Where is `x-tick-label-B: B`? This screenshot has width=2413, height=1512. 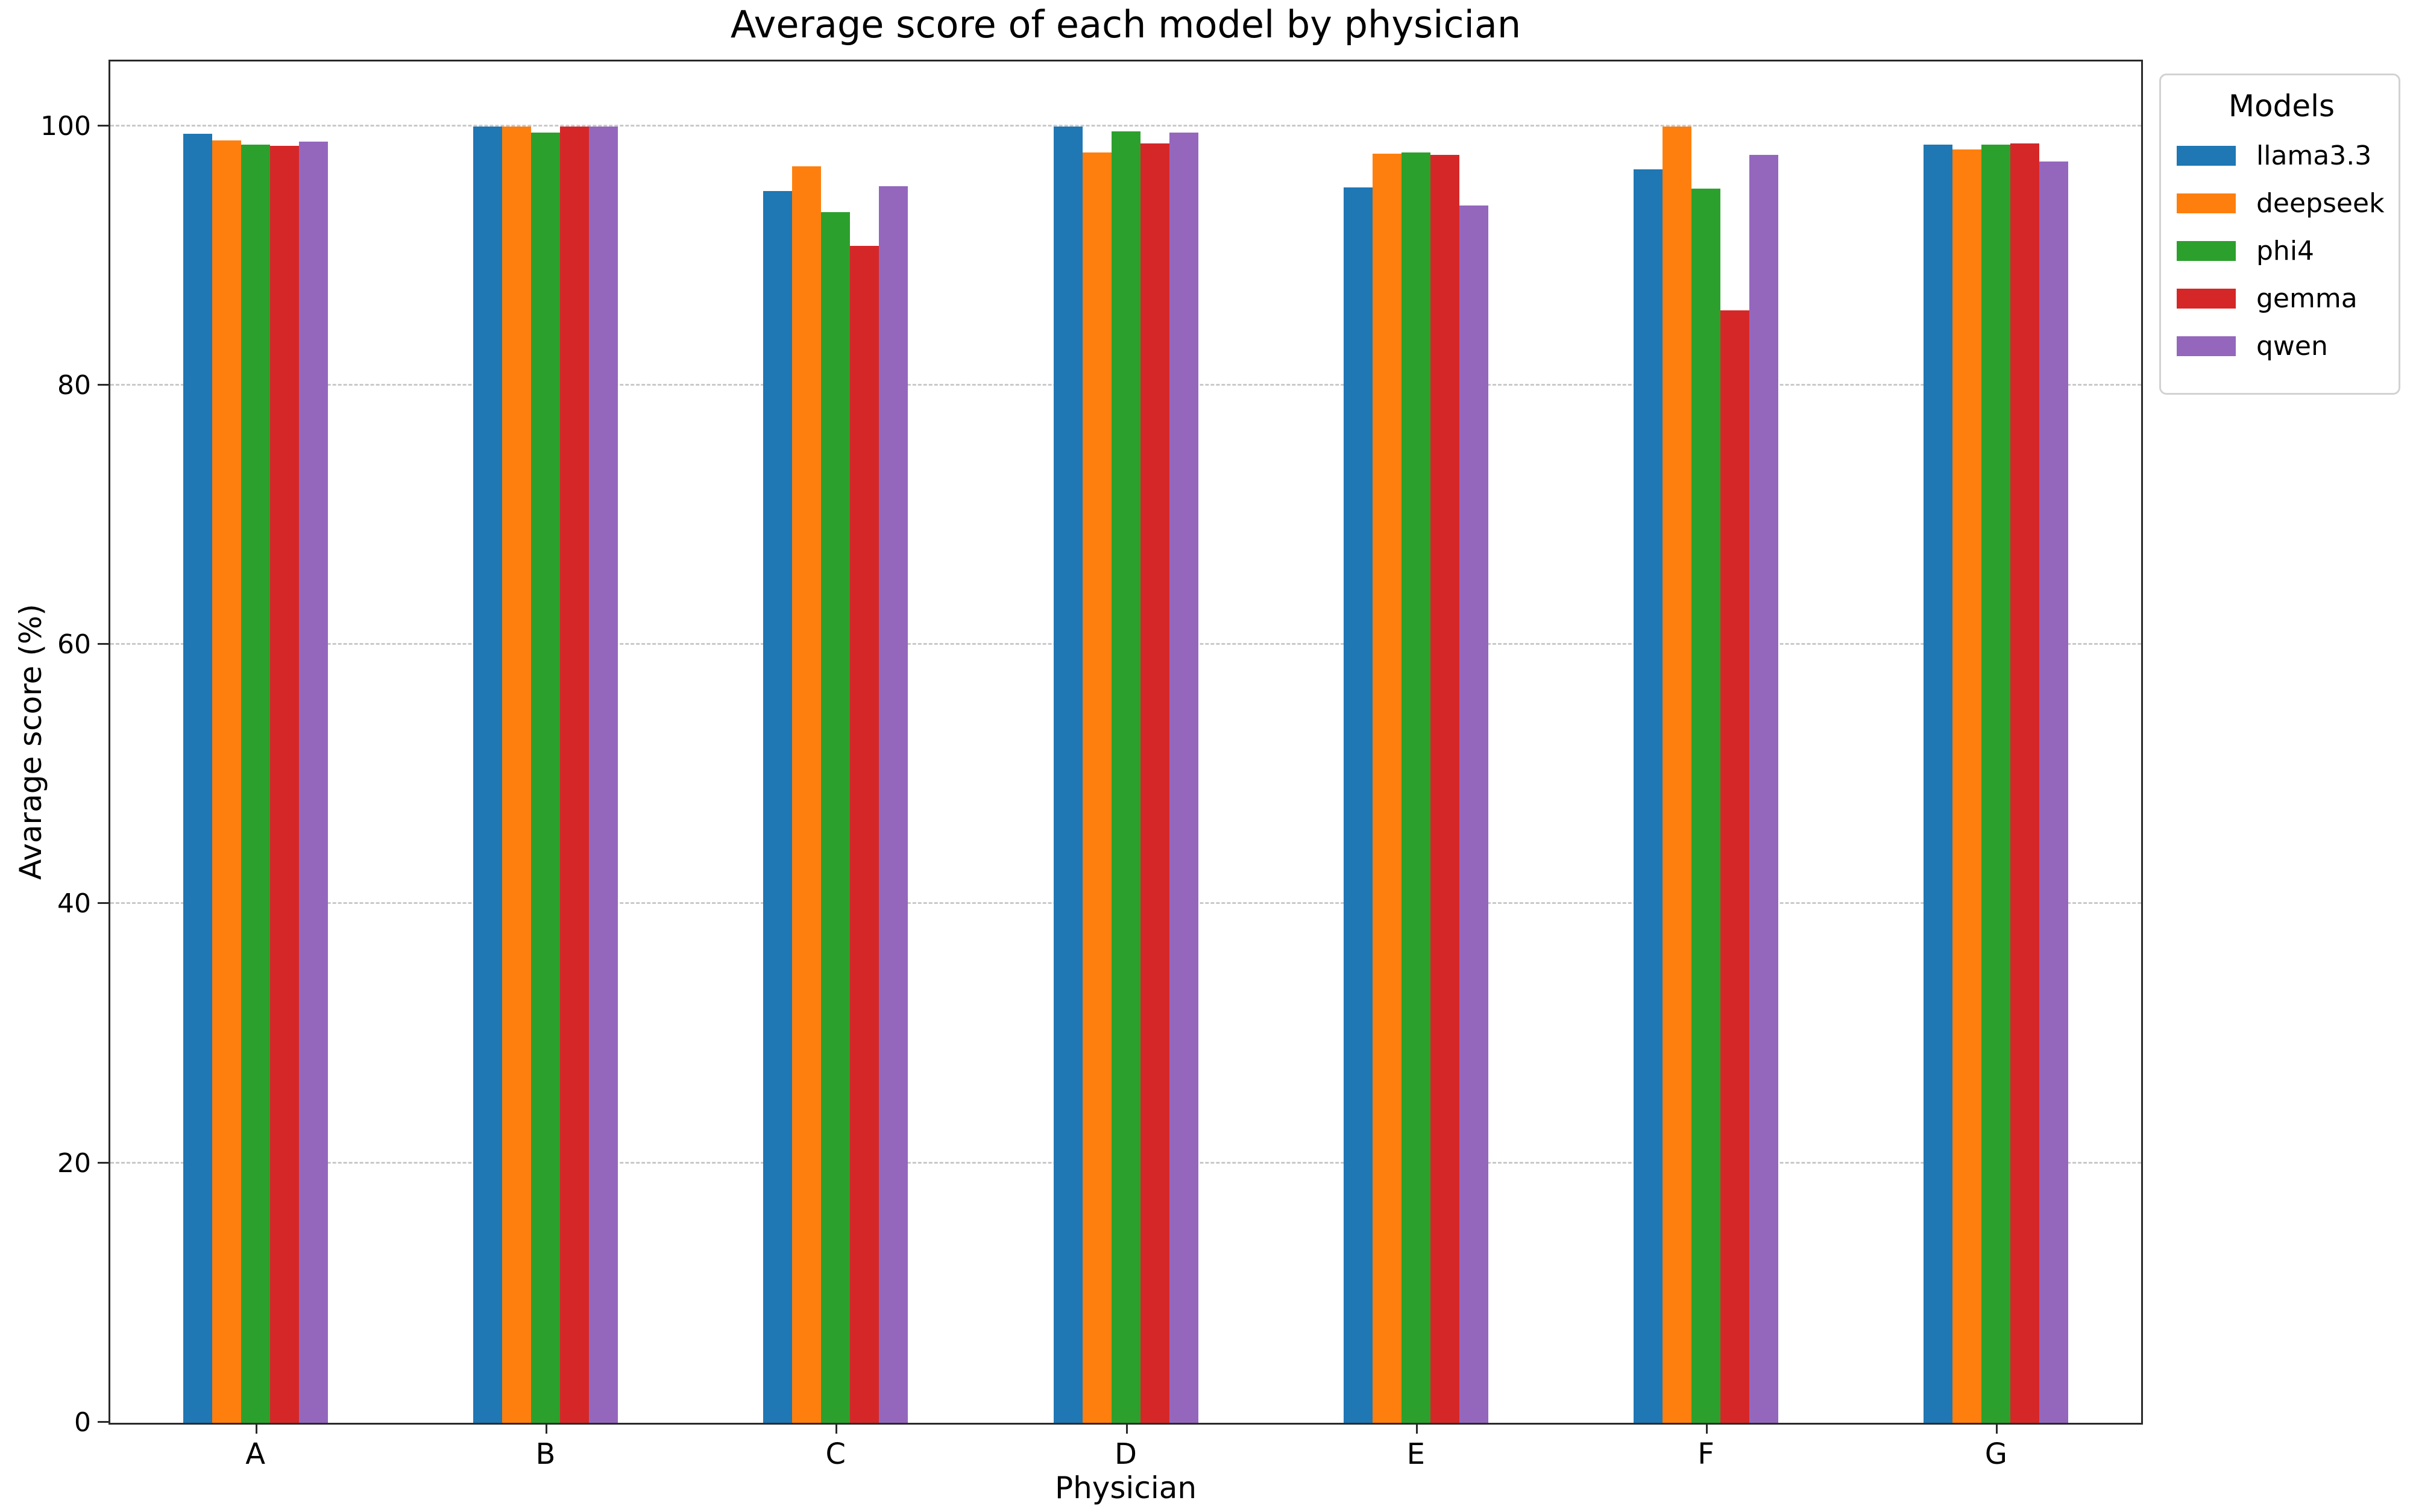
x-tick-label-B: B is located at coordinates (545, 1454).